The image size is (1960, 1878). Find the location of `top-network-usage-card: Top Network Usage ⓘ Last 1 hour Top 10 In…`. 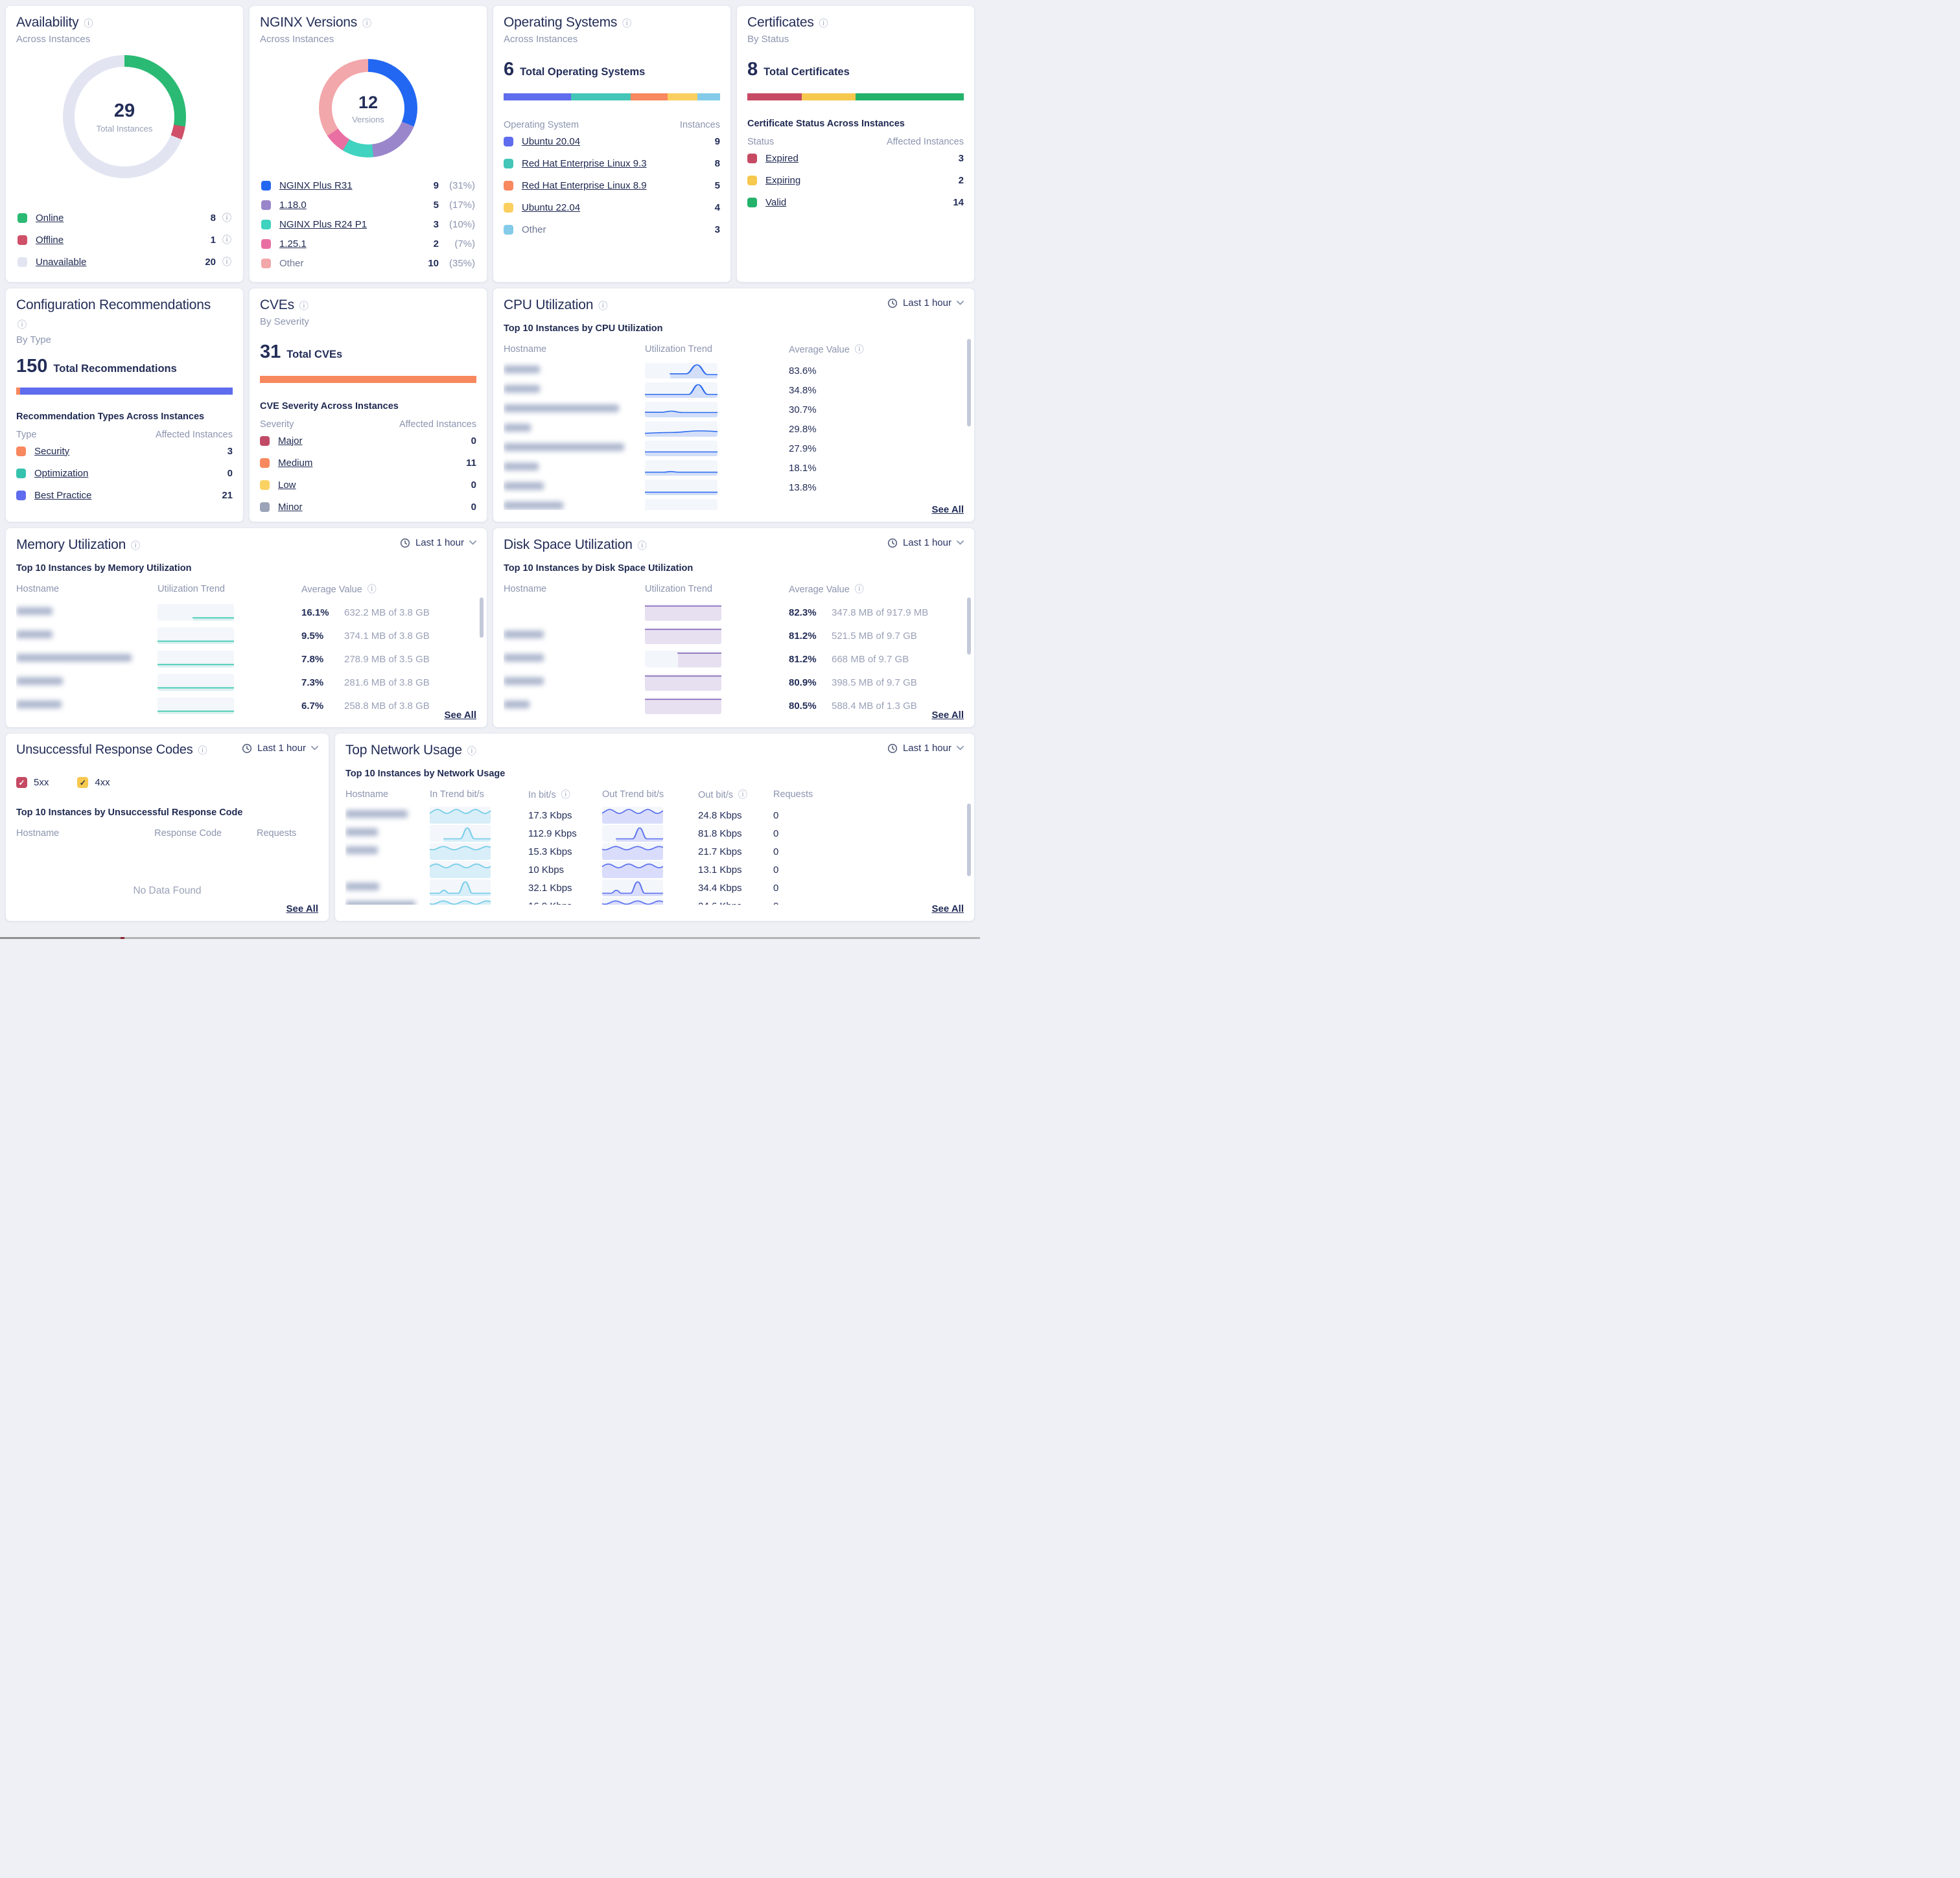

top-network-usage-card: Top Network Usage ⓘ Last 1 hour Top 10 In… is located at coordinates (654, 827).